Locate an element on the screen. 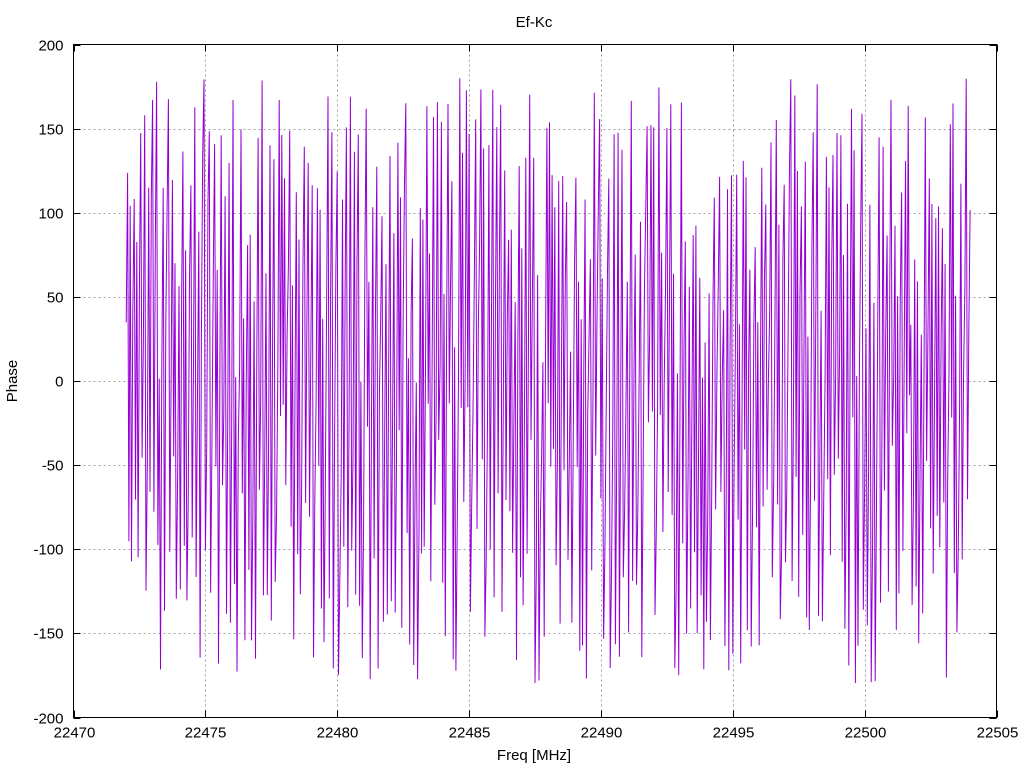  x-tick-label: 22470 is located at coordinates (75, 733).